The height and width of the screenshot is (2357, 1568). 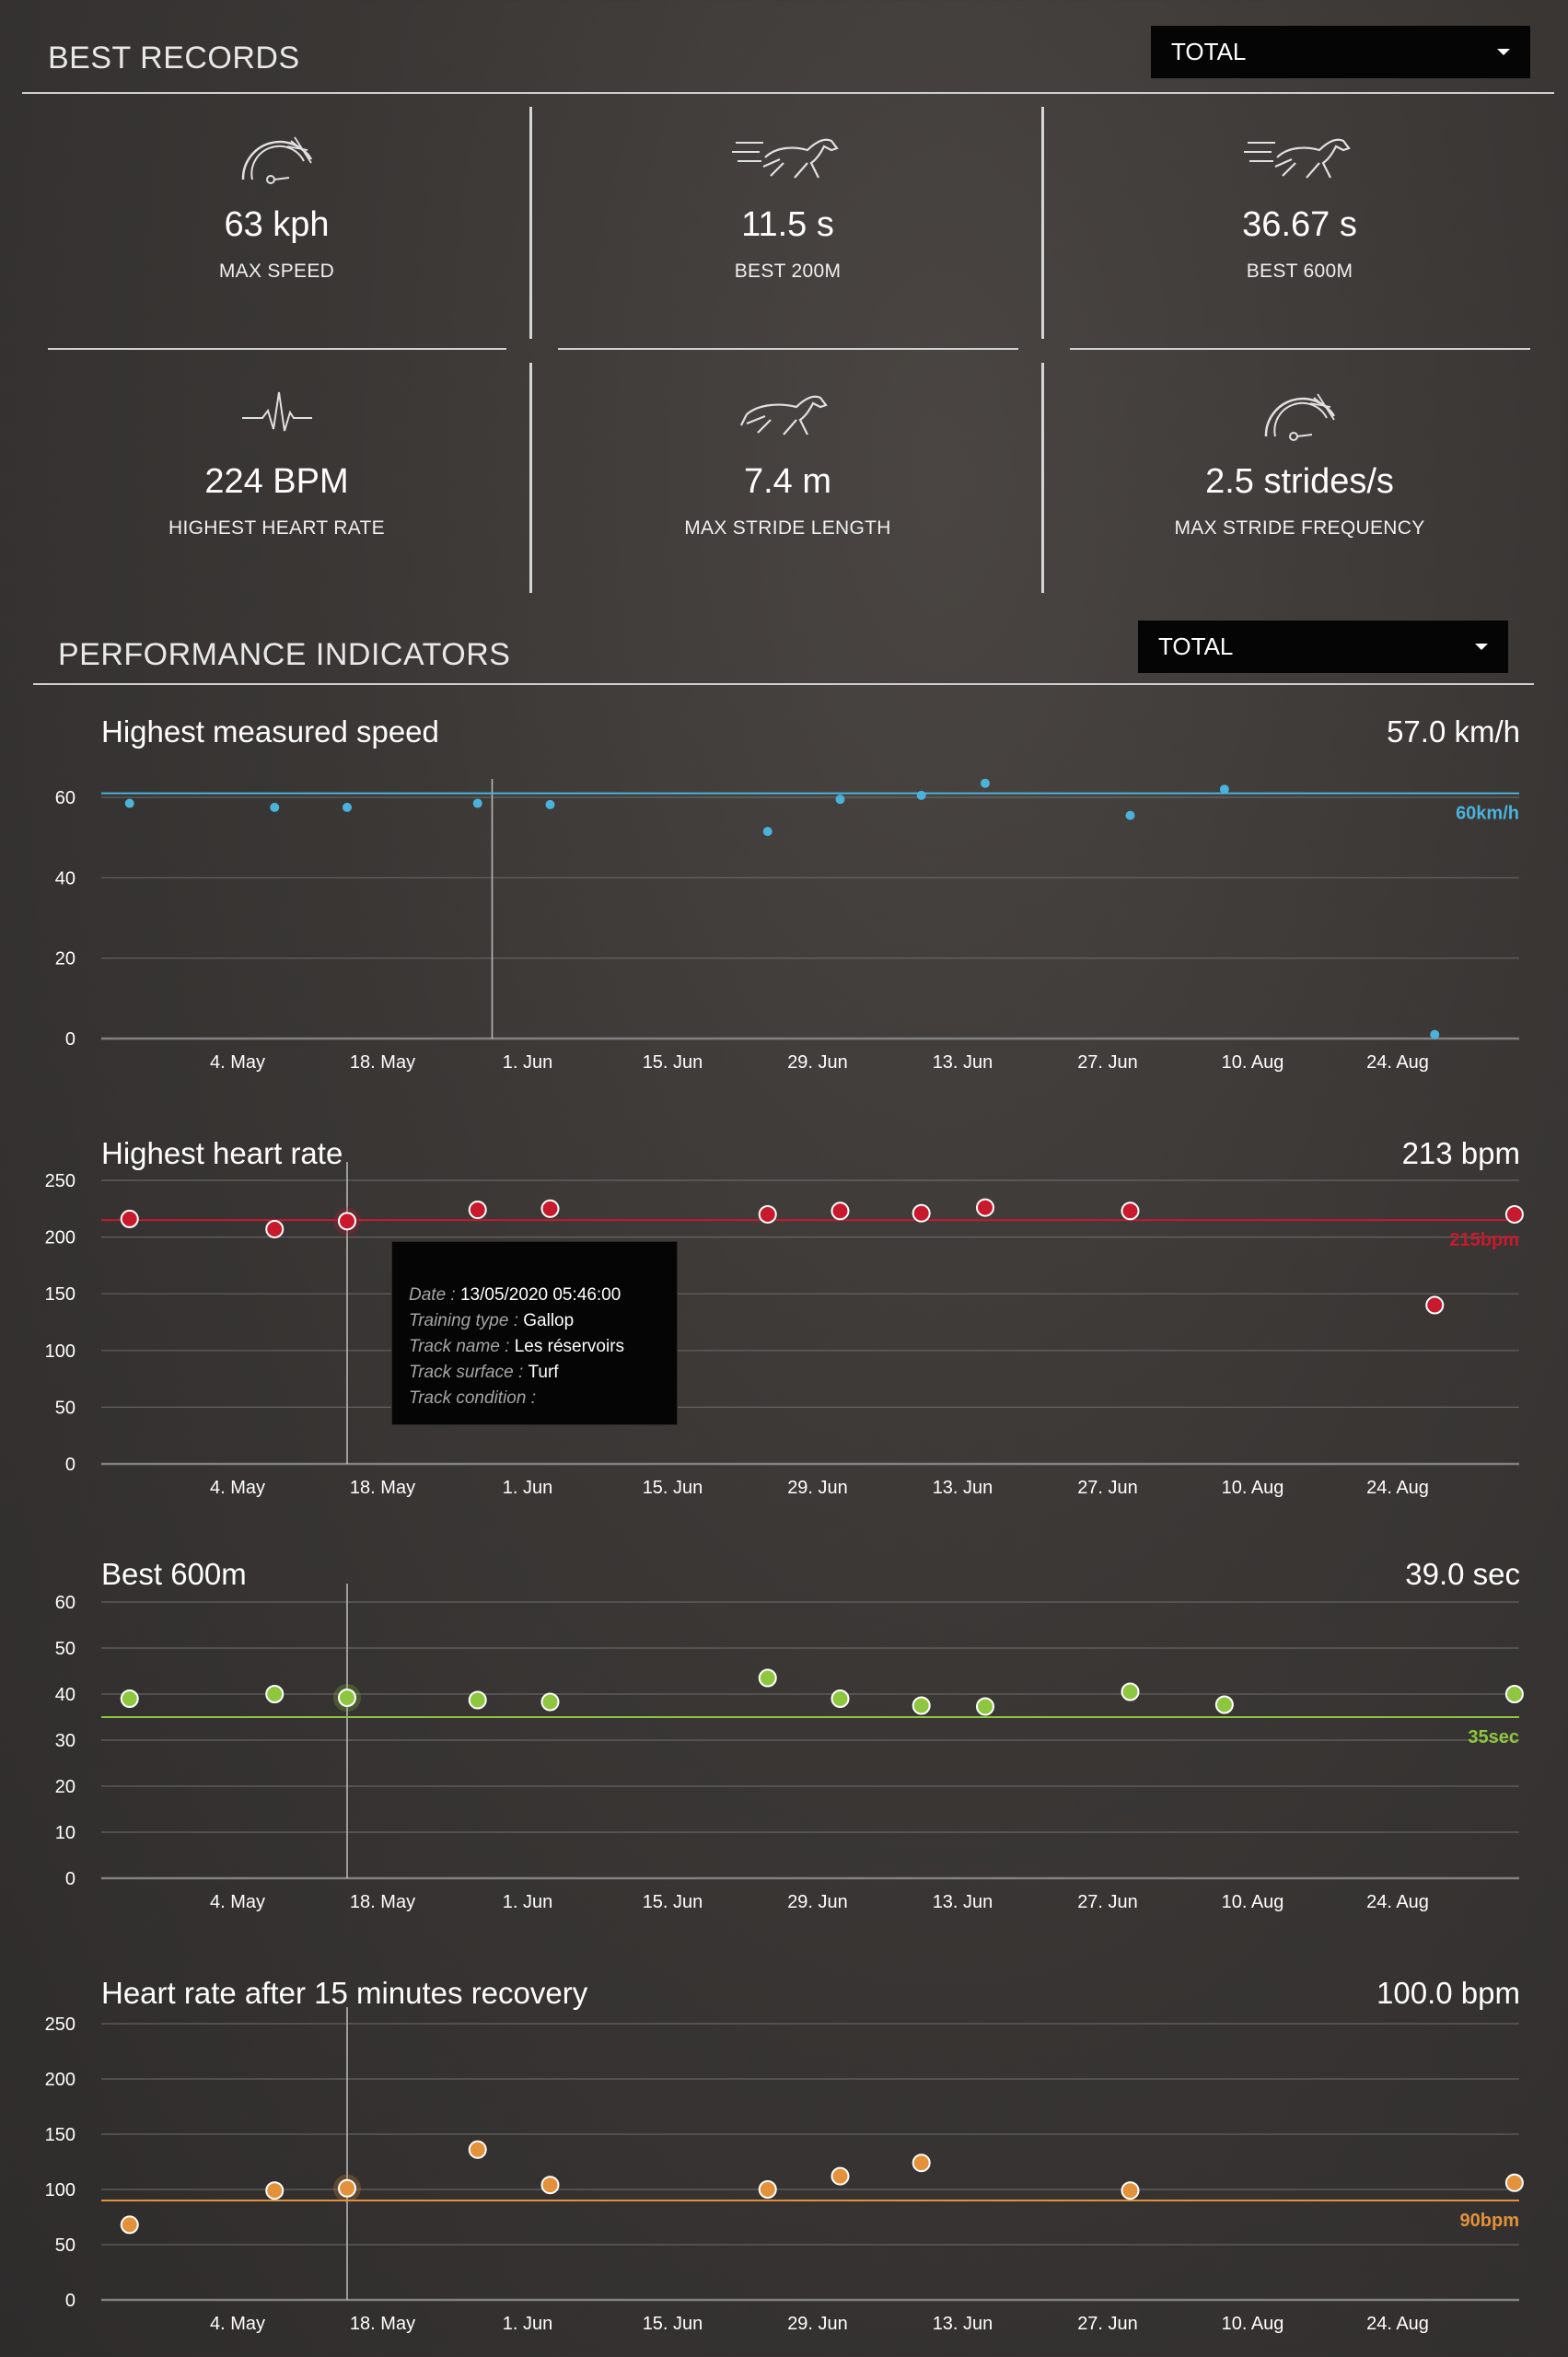 What do you see at coordinates (1489, 2221) in the screenshot?
I see `threshold-label: 90bpm` at bounding box center [1489, 2221].